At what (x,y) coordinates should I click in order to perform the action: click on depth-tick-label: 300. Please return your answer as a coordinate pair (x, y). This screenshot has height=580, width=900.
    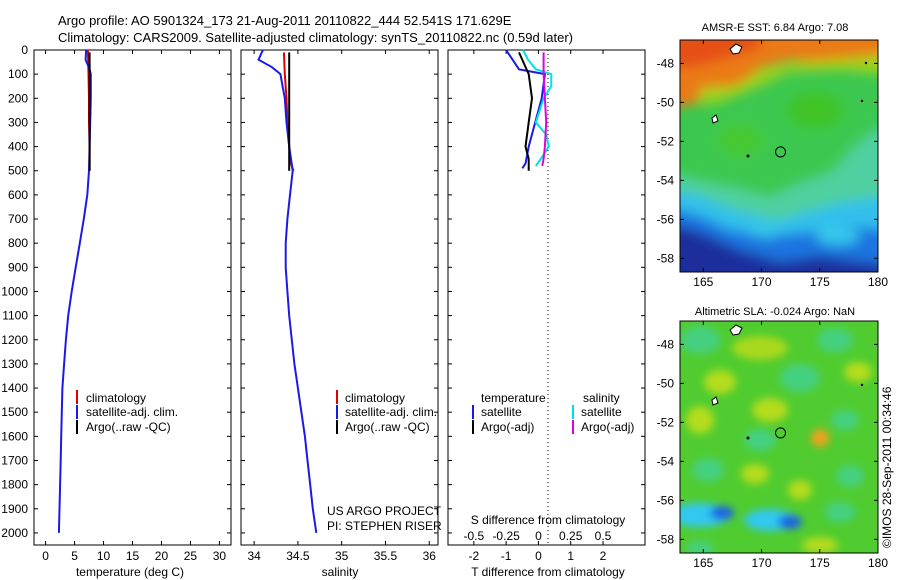
    Looking at the image, I should click on (18, 122).